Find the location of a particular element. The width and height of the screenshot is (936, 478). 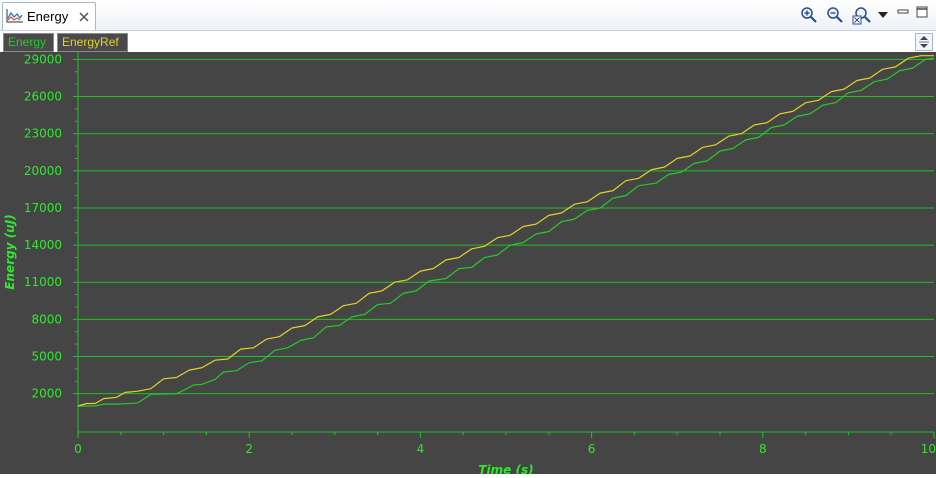

series-tab-label: Energy is located at coordinates (27, 42).